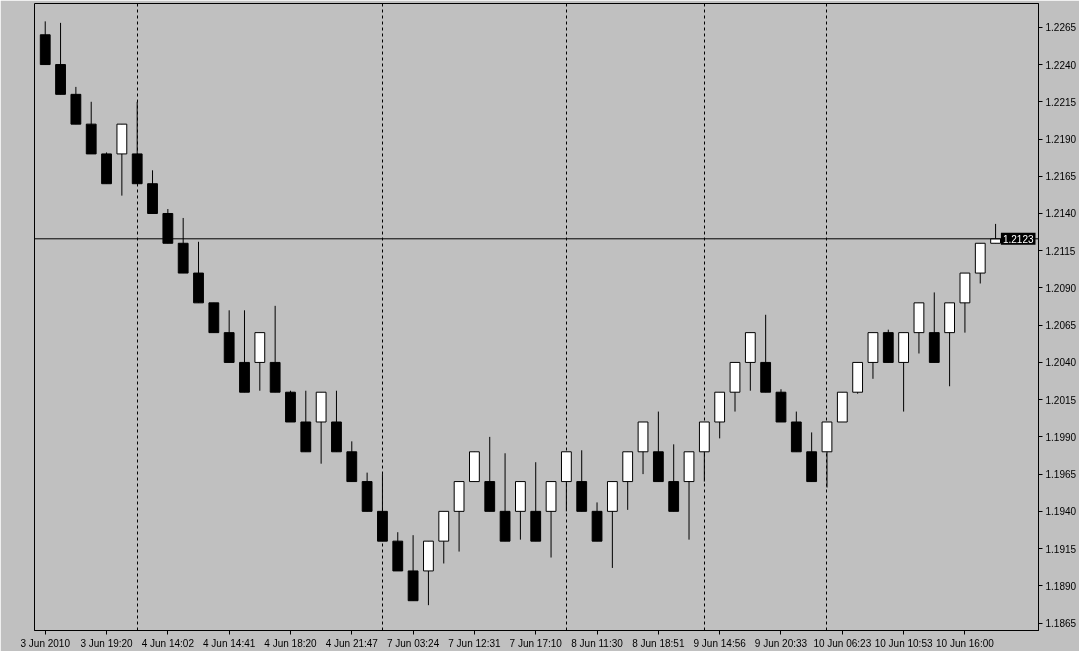 The width and height of the screenshot is (1079, 651). What do you see at coordinates (1061, 475) in the screenshot?
I see `y-tick-label: 1.1965` at bounding box center [1061, 475].